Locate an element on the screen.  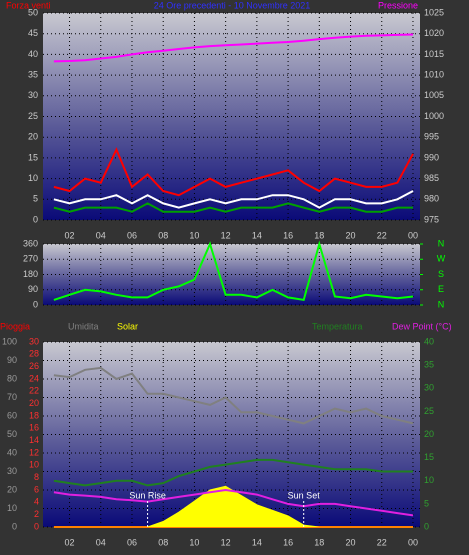
legend-entry: Umidita is located at coordinates (83, 326).